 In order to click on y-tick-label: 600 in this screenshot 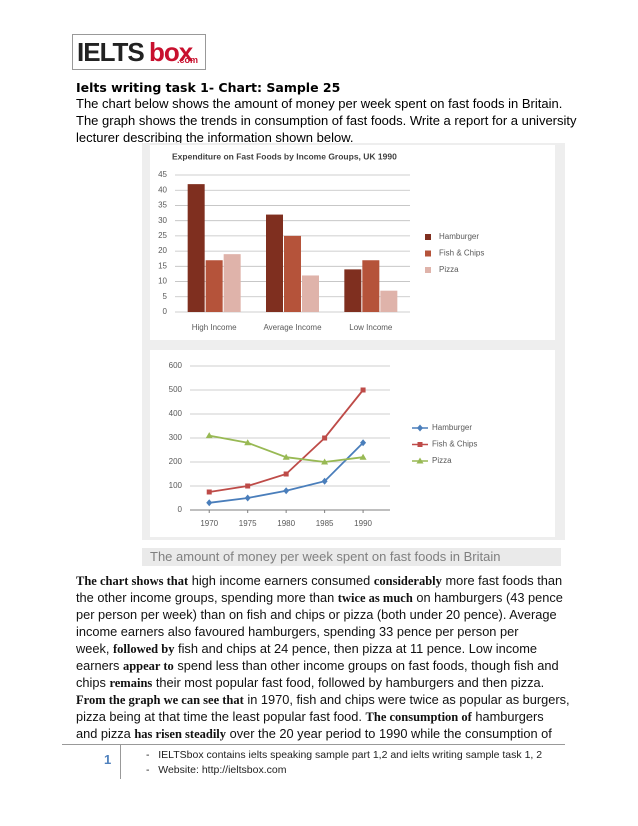, I will do `click(176, 365)`.